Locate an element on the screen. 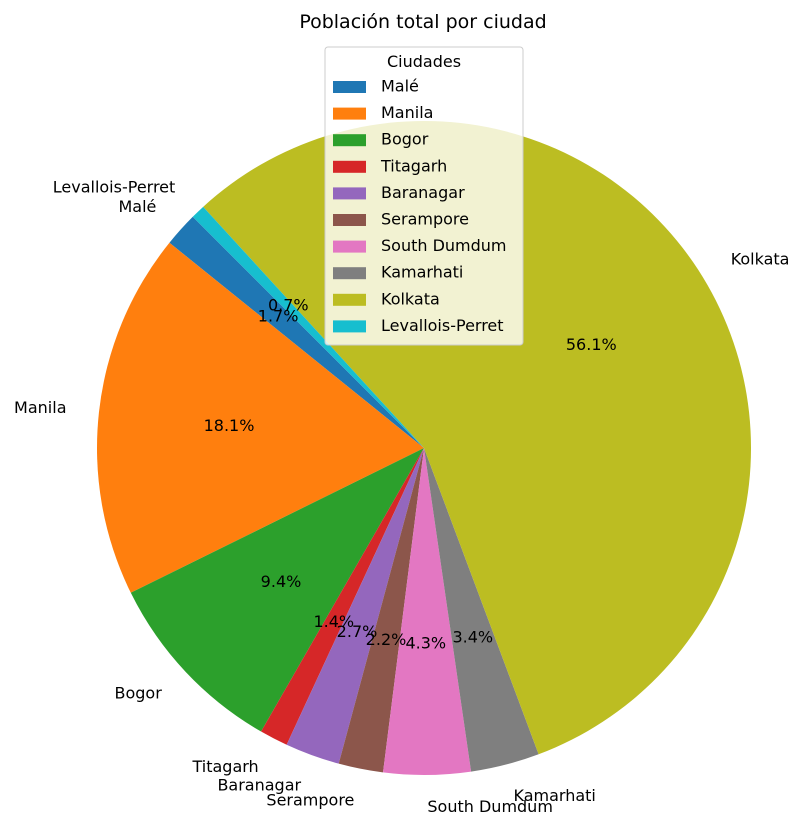  slice-label-baranagar: Baranagar is located at coordinates (259, 785).